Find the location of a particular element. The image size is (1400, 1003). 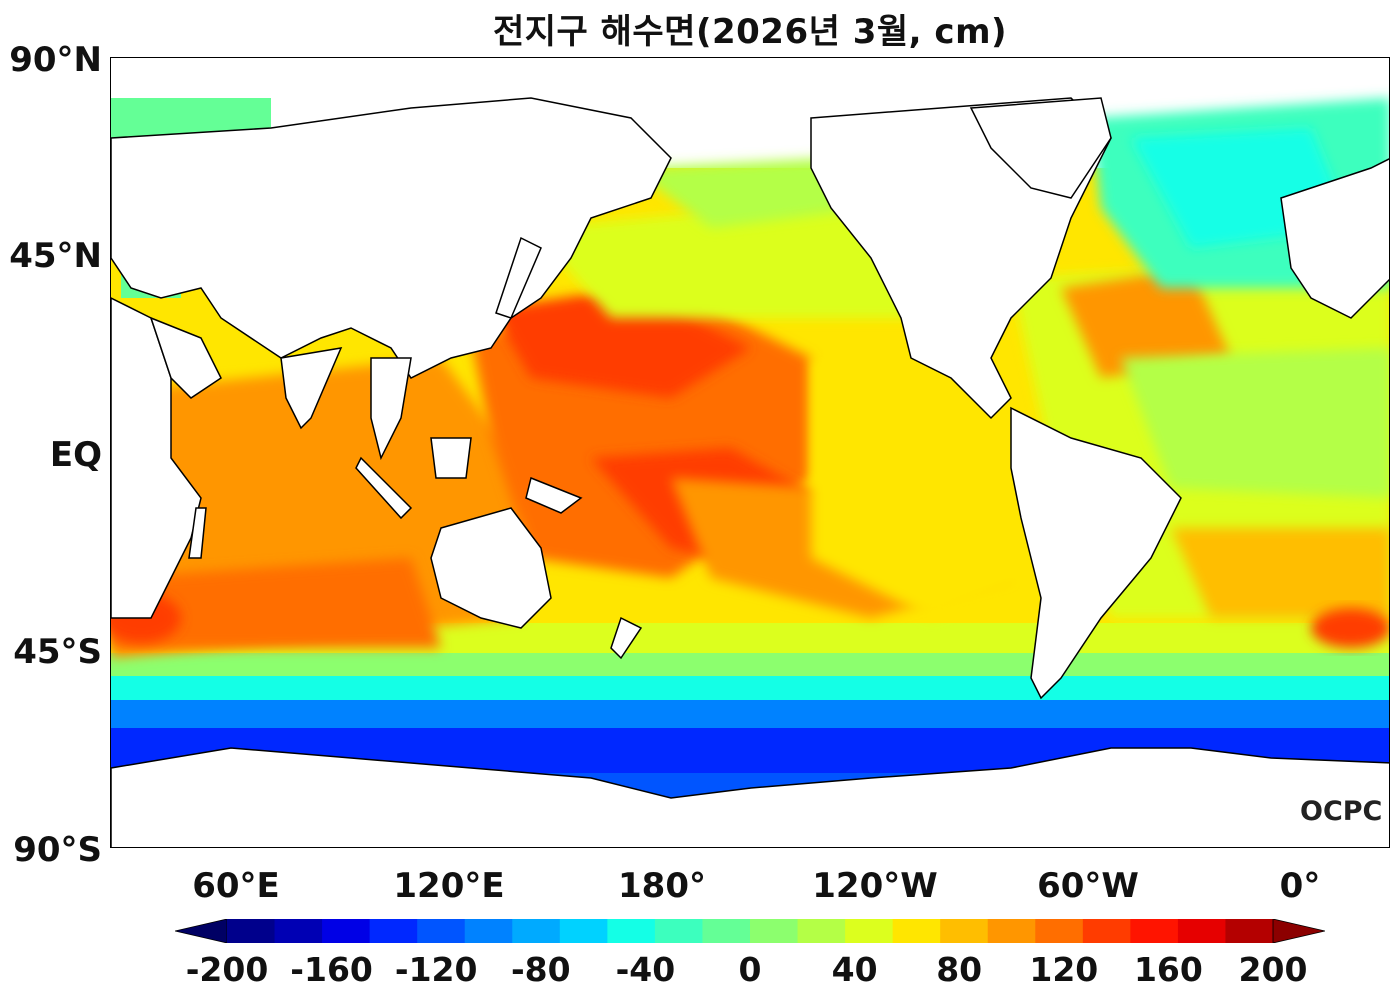

lat-label-45s: 45°S is located at coordinates (57, 652).